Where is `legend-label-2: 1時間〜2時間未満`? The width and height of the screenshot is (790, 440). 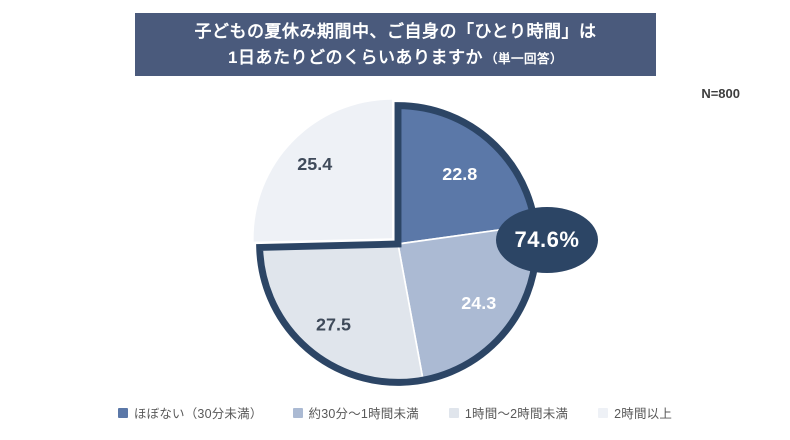
legend-label-2: 1時間〜2時間未満 is located at coordinates (516, 414).